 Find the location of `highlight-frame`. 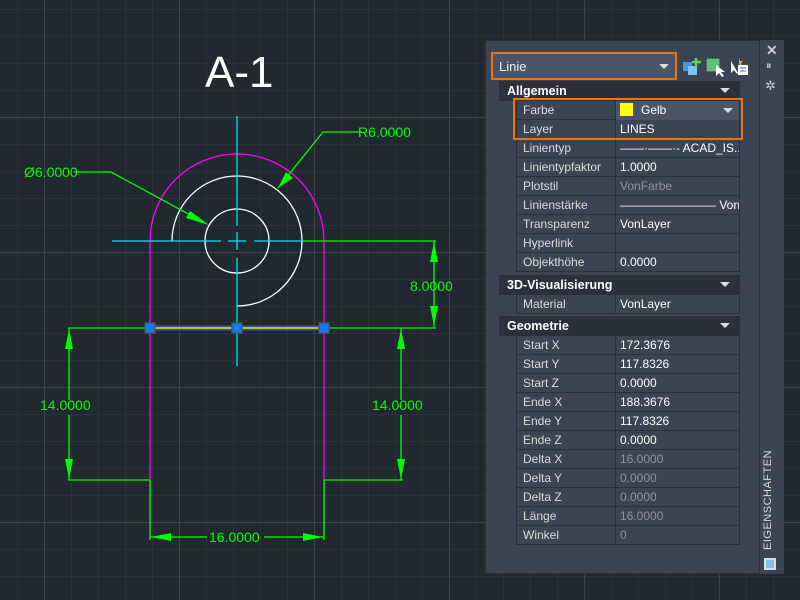

highlight-frame is located at coordinates (628, 119).